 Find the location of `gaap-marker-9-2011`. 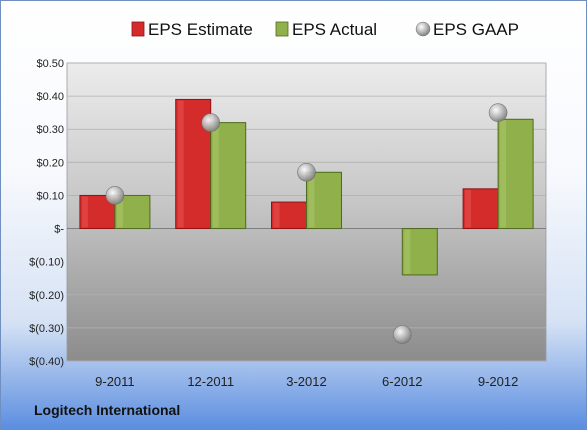

gaap-marker-9-2011 is located at coordinates (115, 195).